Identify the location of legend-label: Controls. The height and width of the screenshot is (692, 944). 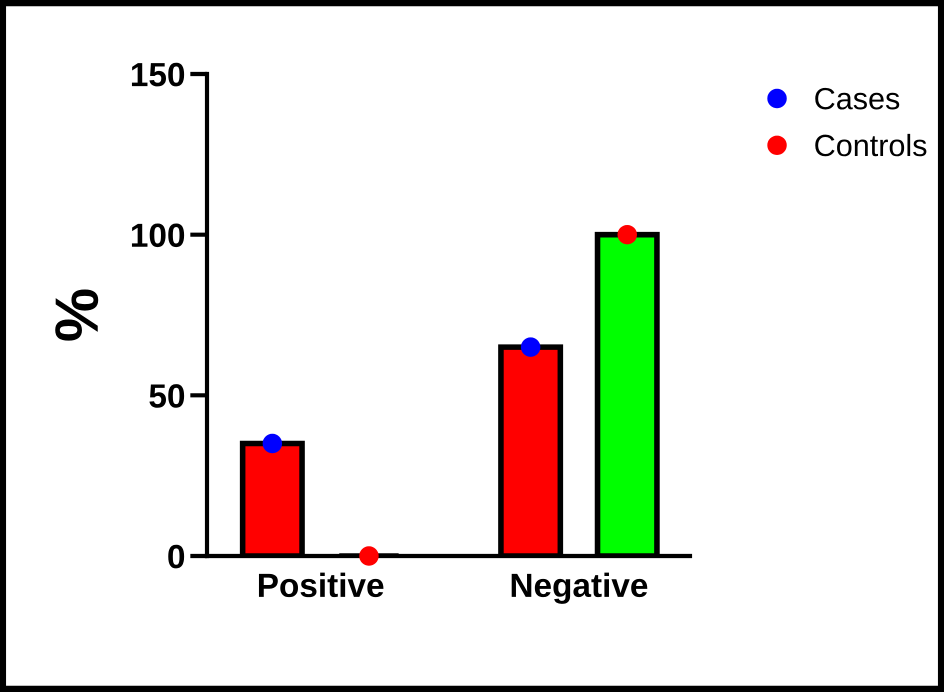
(870, 145).